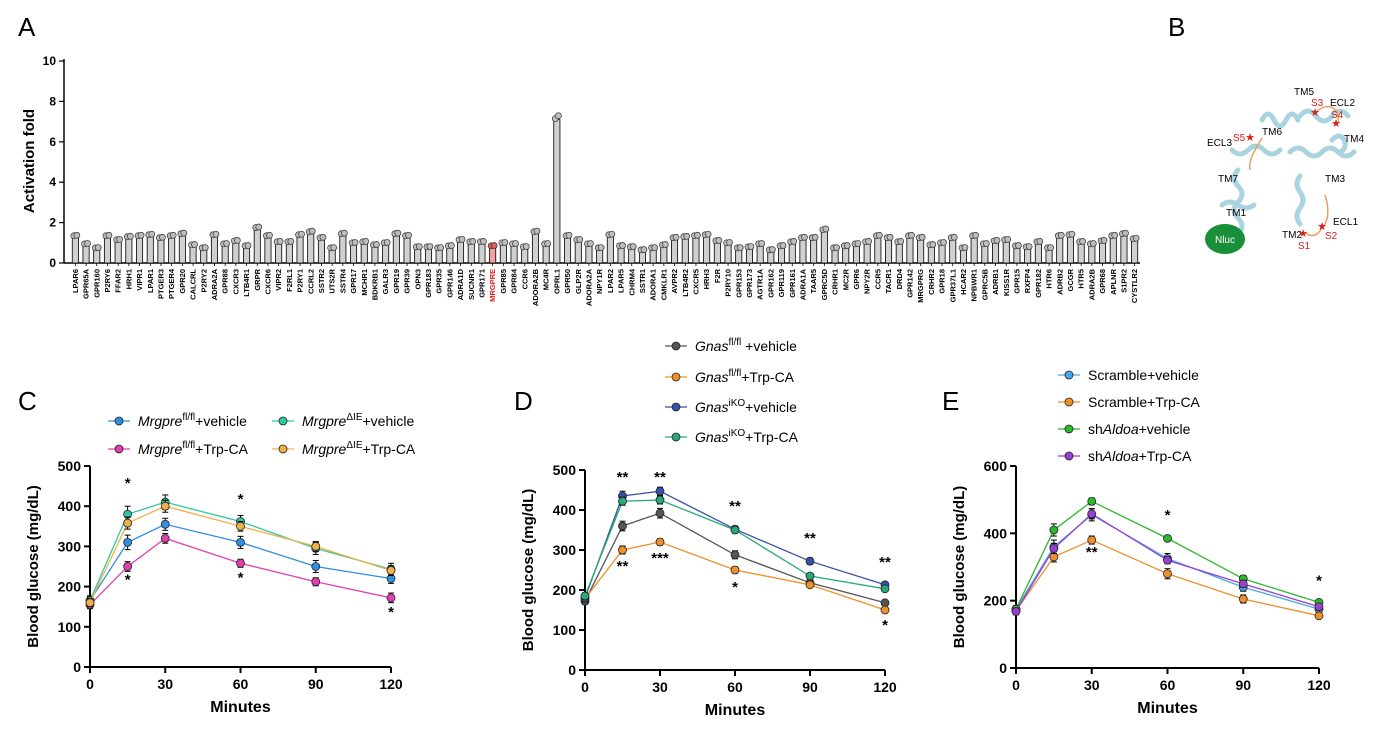 The height and width of the screenshot is (739, 1400). What do you see at coordinates (653, 285) in the screenshot?
I see `gene-label: ADORA1` at bounding box center [653, 285].